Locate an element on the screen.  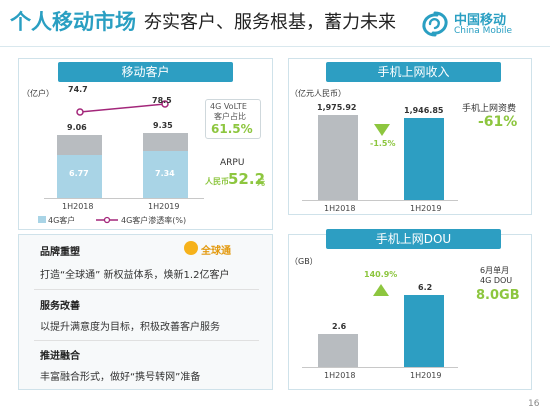
revenue-value-1h2018: 1,975.92 is located at coordinates (337, 107).